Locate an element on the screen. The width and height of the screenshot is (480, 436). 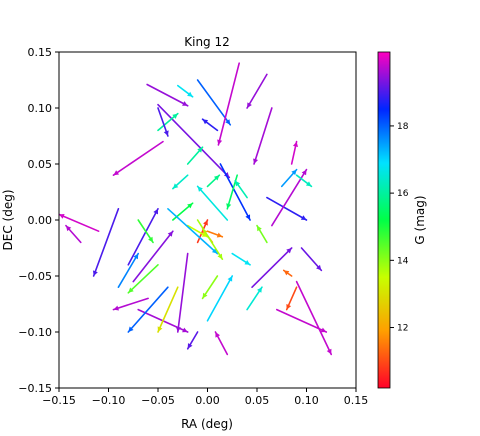
x-tick-label: 0.10 is located at coordinates (306, 400).